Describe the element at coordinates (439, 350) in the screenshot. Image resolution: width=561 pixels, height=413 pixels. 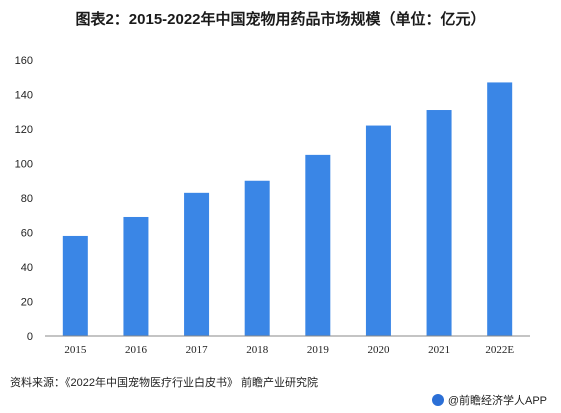
I see `x-tick-label: 2021` at that location.